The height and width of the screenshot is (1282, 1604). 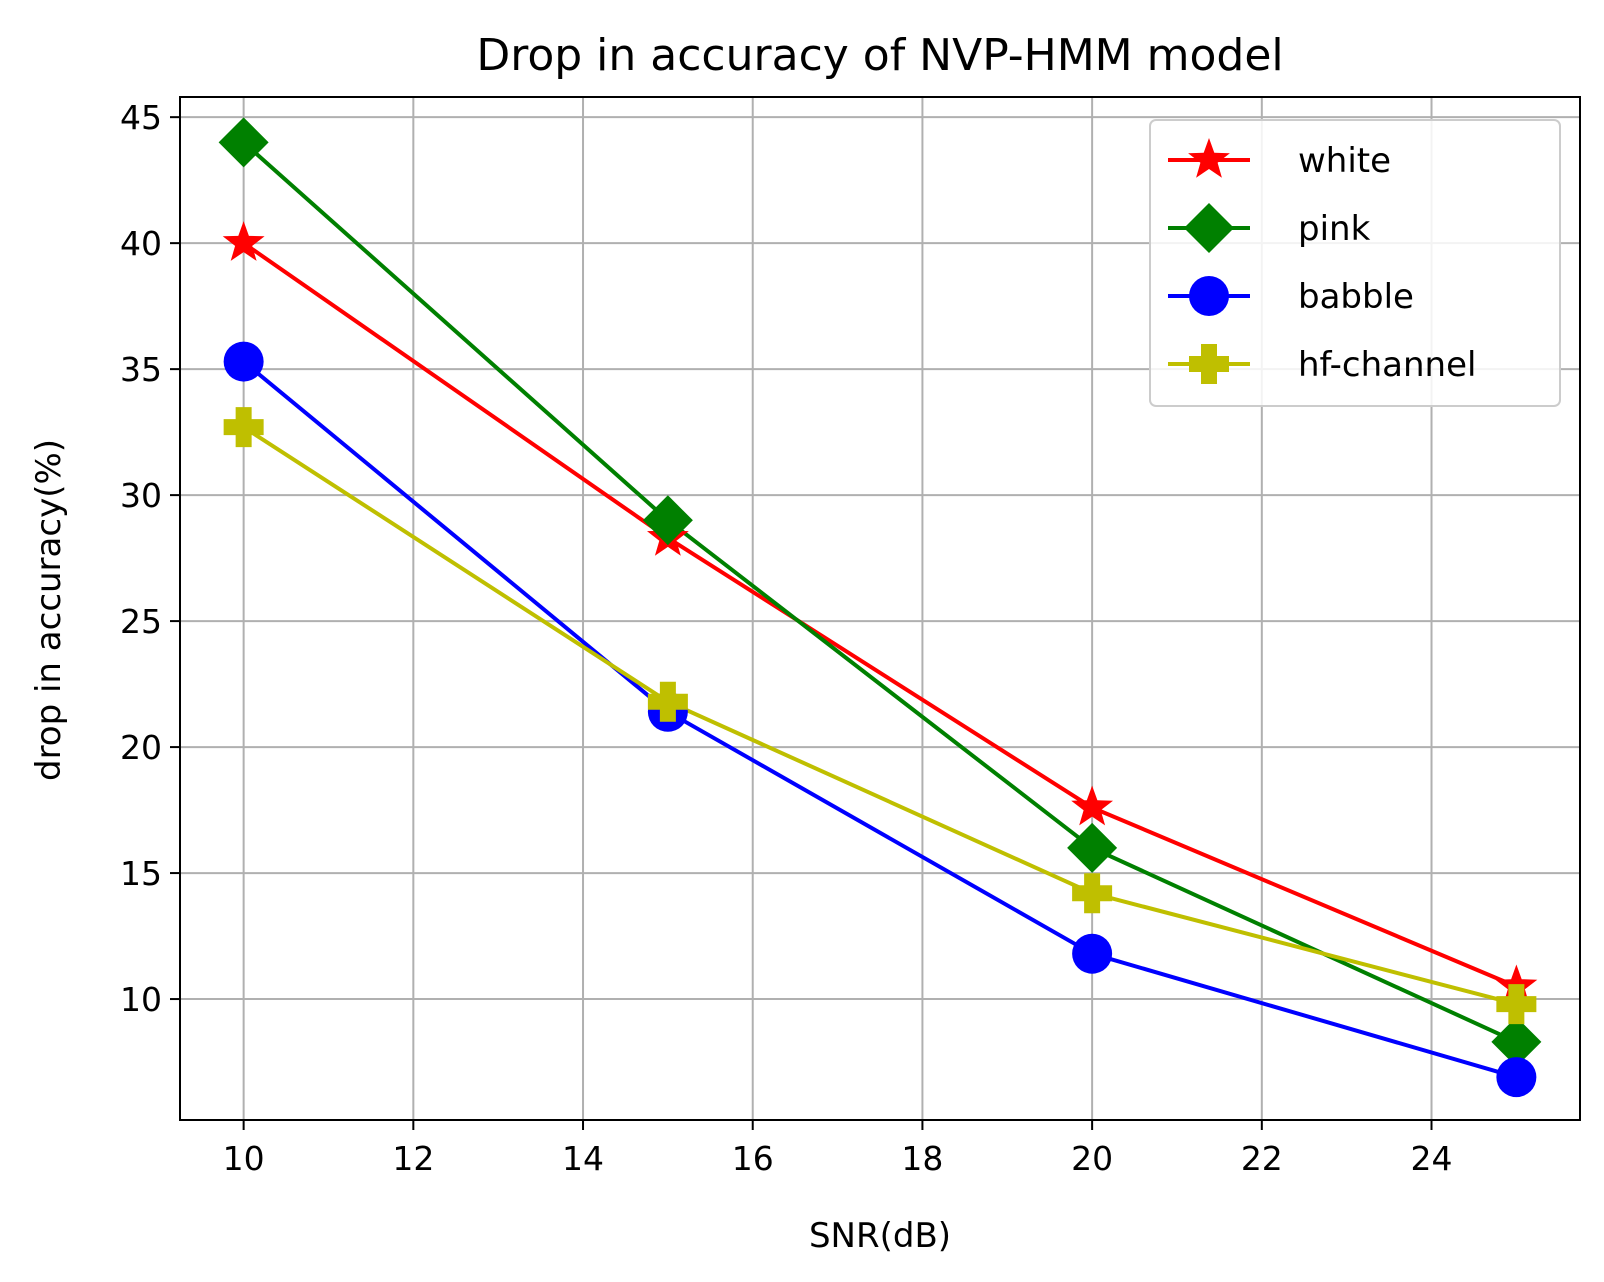 I want to click on legend-label-pink: pink, so click(x=1334, y=229).